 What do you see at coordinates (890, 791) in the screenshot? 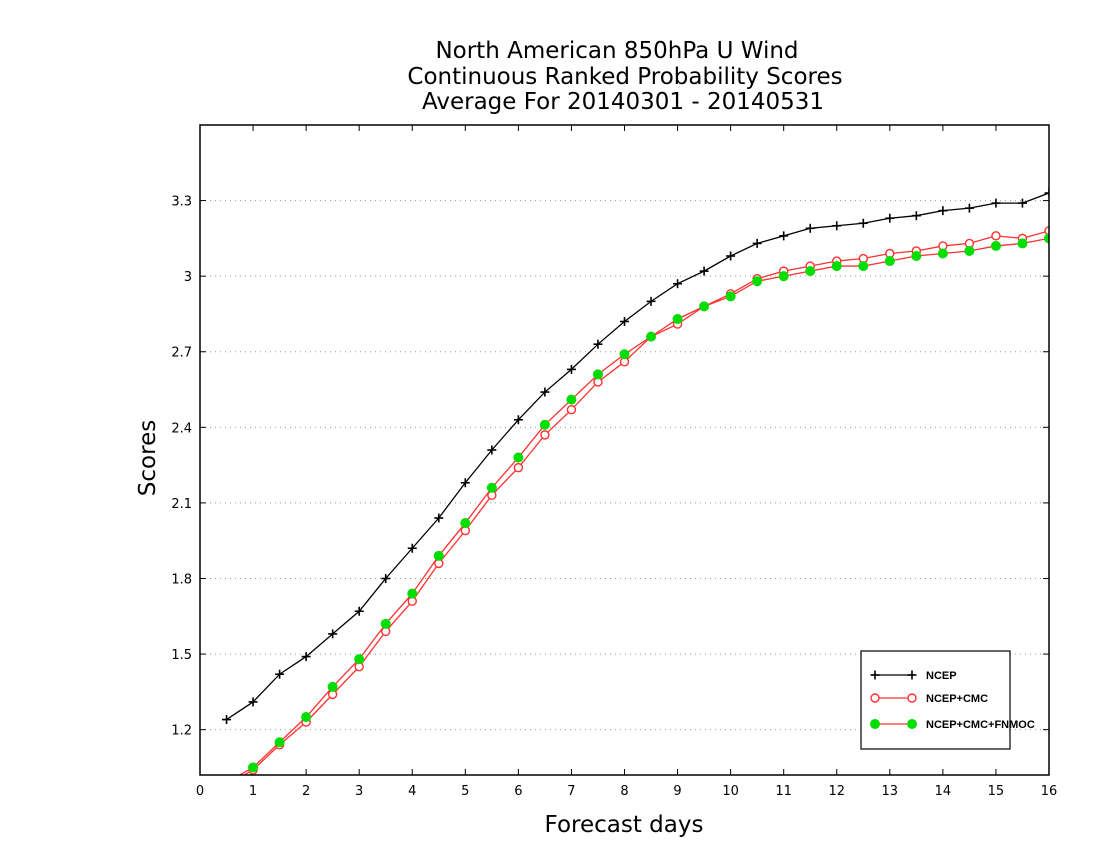
I see `x-tick-label: 13` at bounding box center [890, 791].